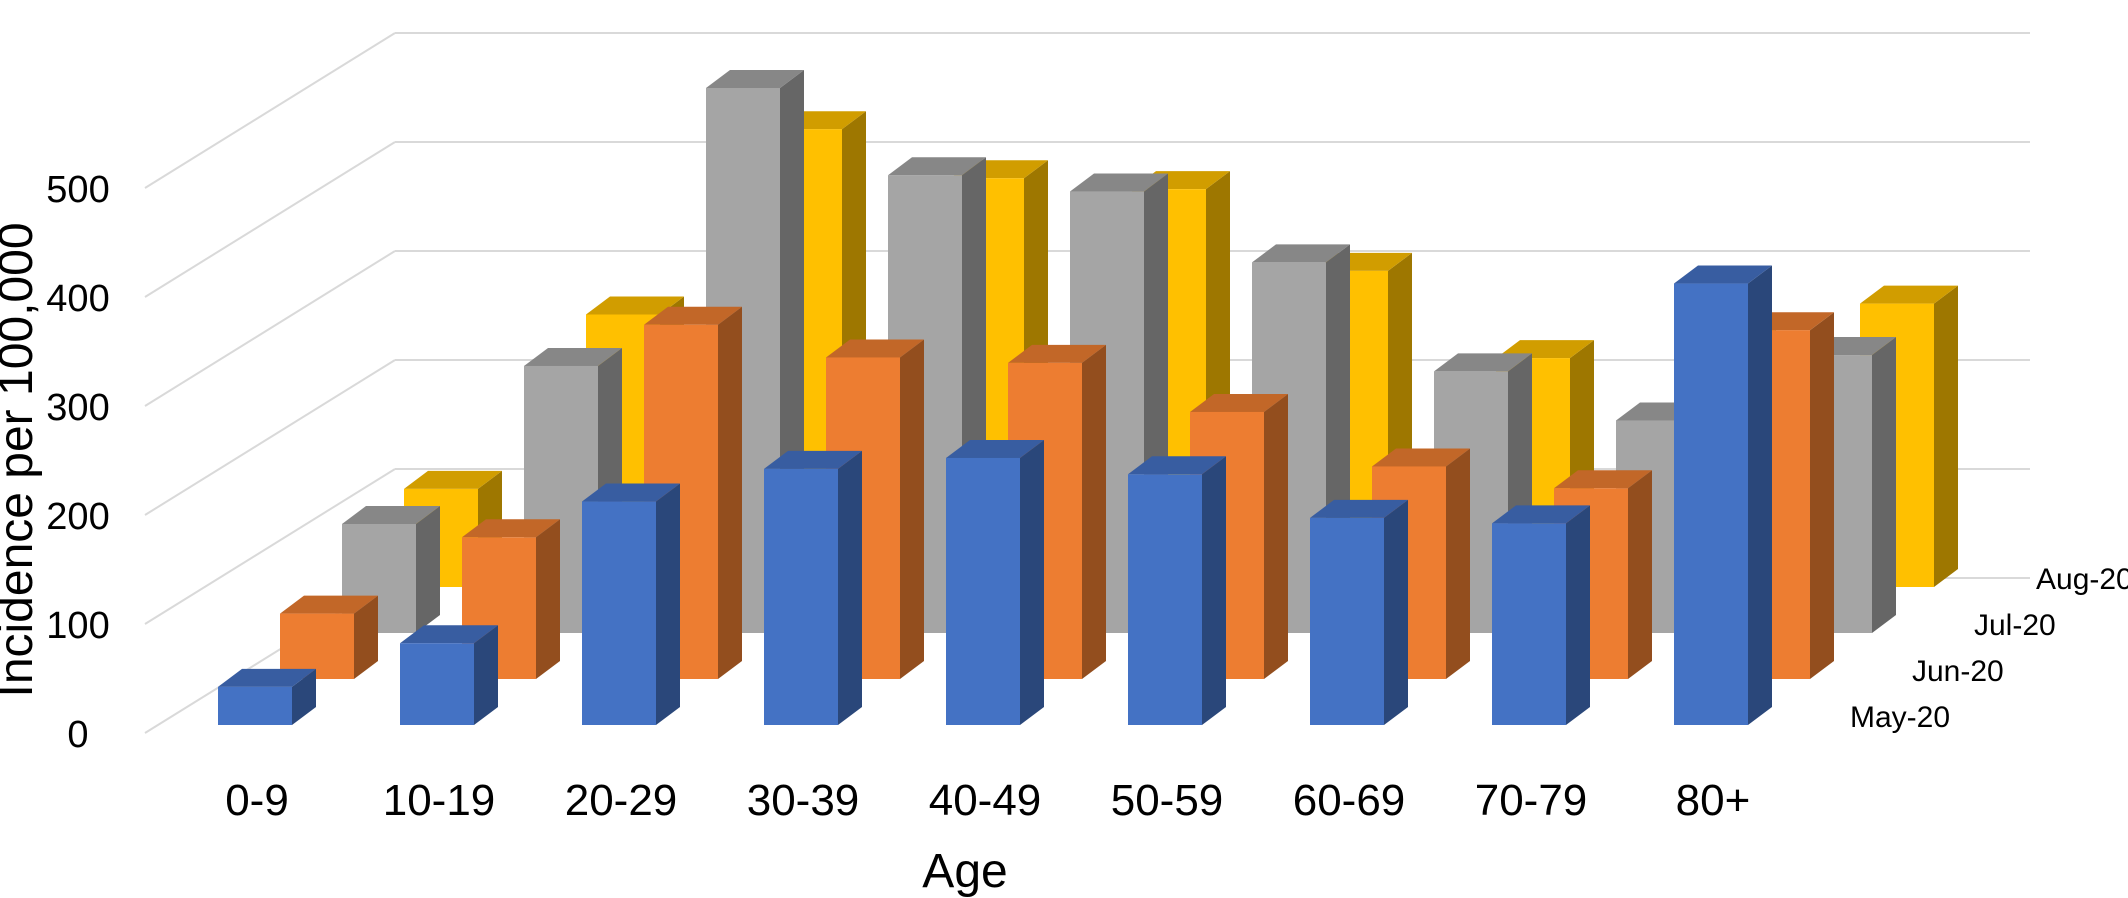  Describe the element at coordinates (77, 408) in the screenshot. I see `y-tick-label: 300` at that location.